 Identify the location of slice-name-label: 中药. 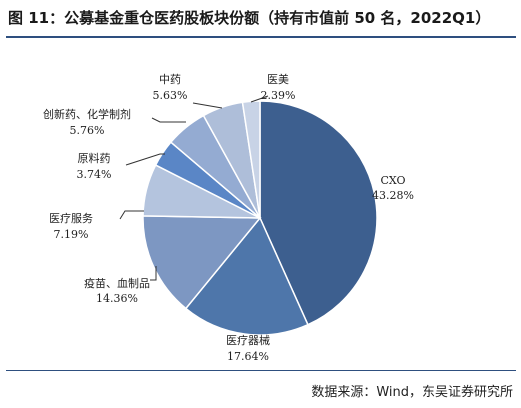
(170, 79).